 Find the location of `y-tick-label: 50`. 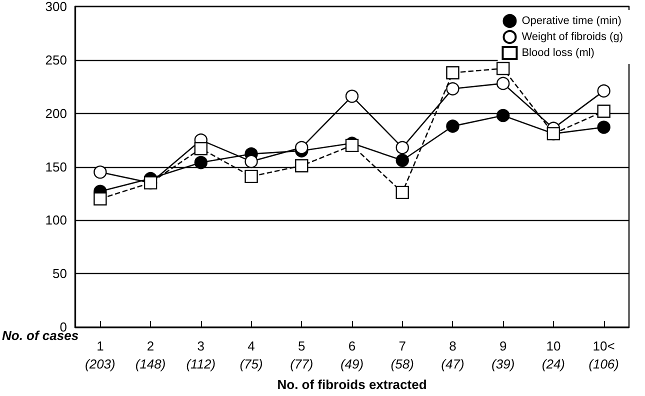

y-tick-label: 50 is located at coordinates (59, 274).